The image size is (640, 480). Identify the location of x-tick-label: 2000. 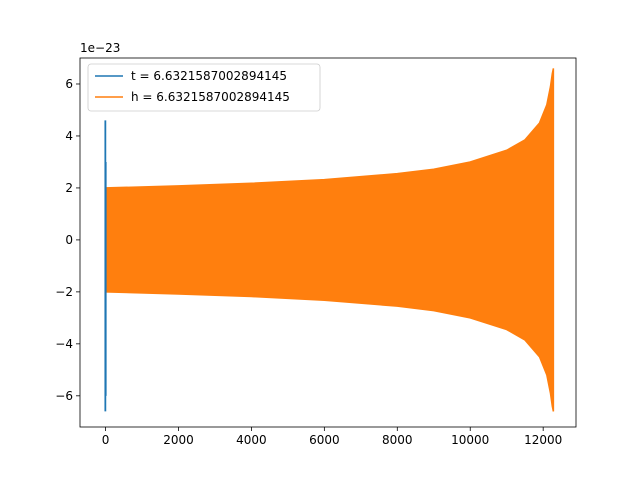
(178, 440).